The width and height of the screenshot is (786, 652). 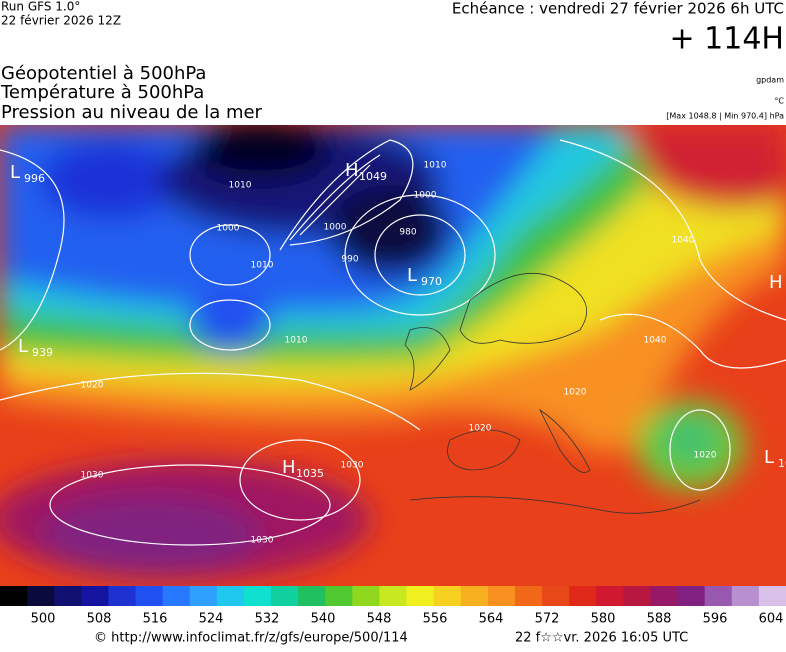 What do you see at coordinates (715, 619) in the screenshot?
I see `colorbar-tick: 596` at bounding box center [715, 619].